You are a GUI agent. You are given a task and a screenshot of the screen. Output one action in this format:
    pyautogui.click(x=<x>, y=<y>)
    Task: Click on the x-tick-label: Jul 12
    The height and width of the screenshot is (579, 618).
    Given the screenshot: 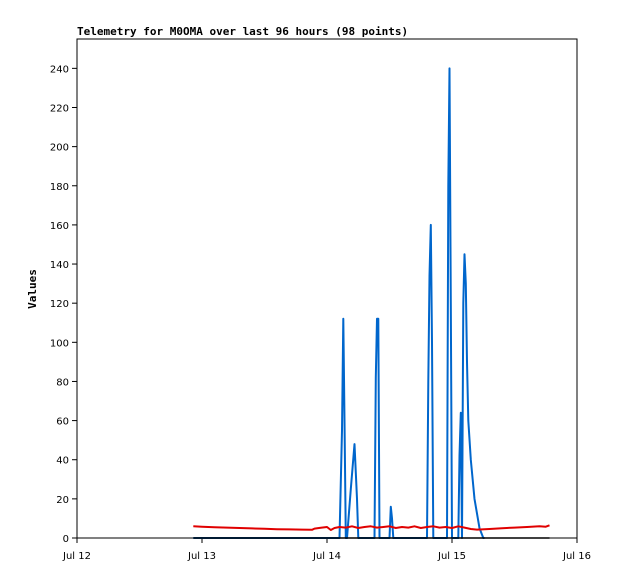 What is the action you would take?
    pyautogui.click(x=76, y=556)
    